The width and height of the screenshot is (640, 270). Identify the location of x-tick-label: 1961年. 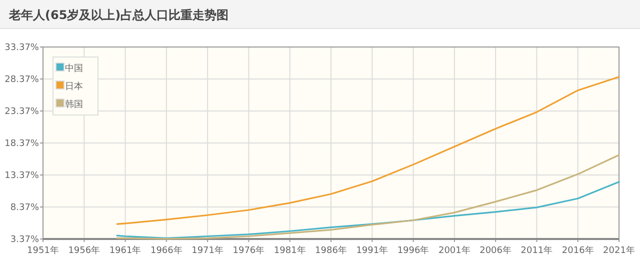
(125, 250).